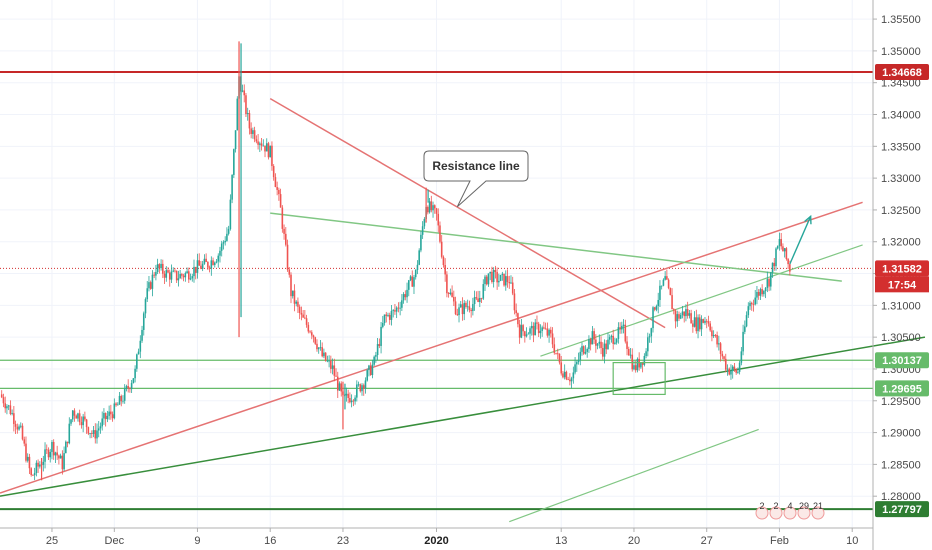  I want to click on highlight-rectangle, so click(639, 379).